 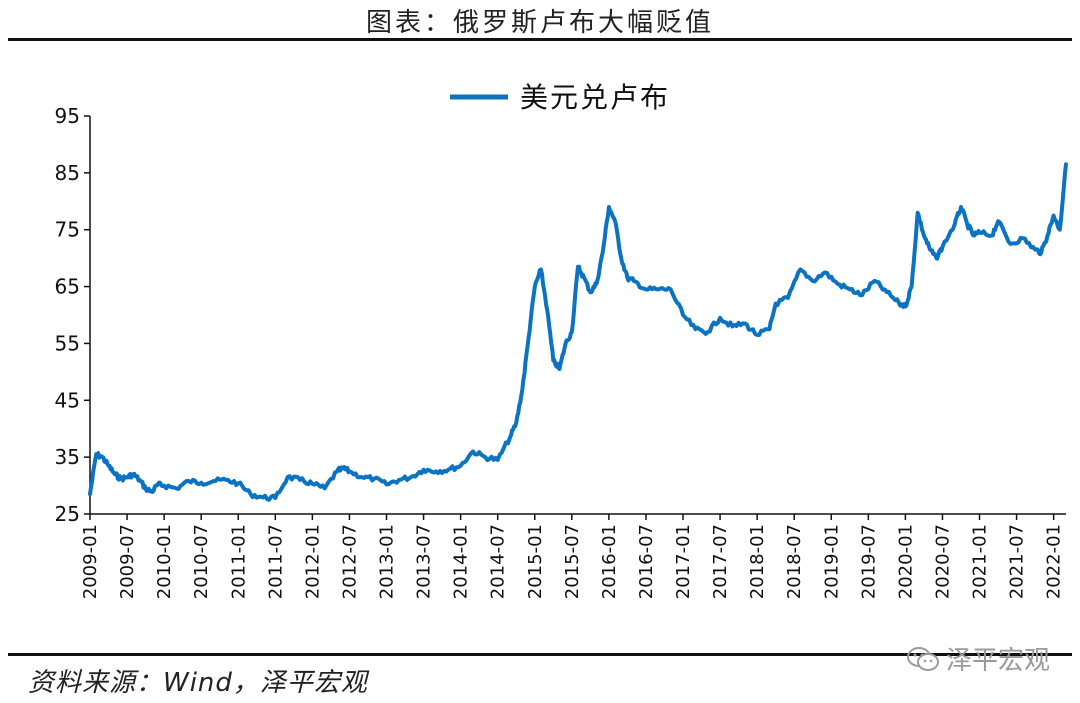 What do you see at coordinates (67, 173) in the screenshot?
I see `y-tick-label: 85` at bounding box center [67, 173].